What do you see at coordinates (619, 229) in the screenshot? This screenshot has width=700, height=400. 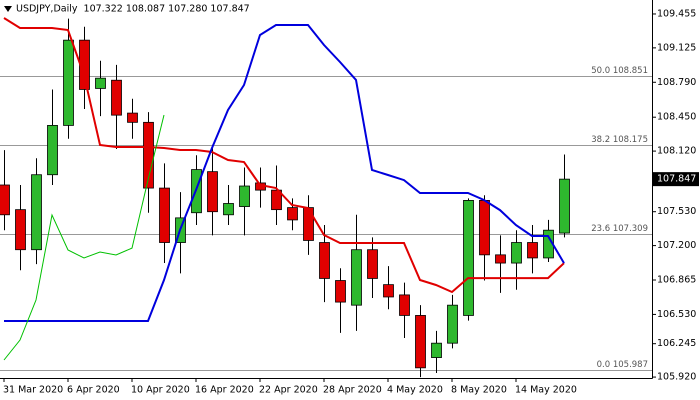 I see `fib-label: 23.6 107.309` at bounding box center [619, 229].